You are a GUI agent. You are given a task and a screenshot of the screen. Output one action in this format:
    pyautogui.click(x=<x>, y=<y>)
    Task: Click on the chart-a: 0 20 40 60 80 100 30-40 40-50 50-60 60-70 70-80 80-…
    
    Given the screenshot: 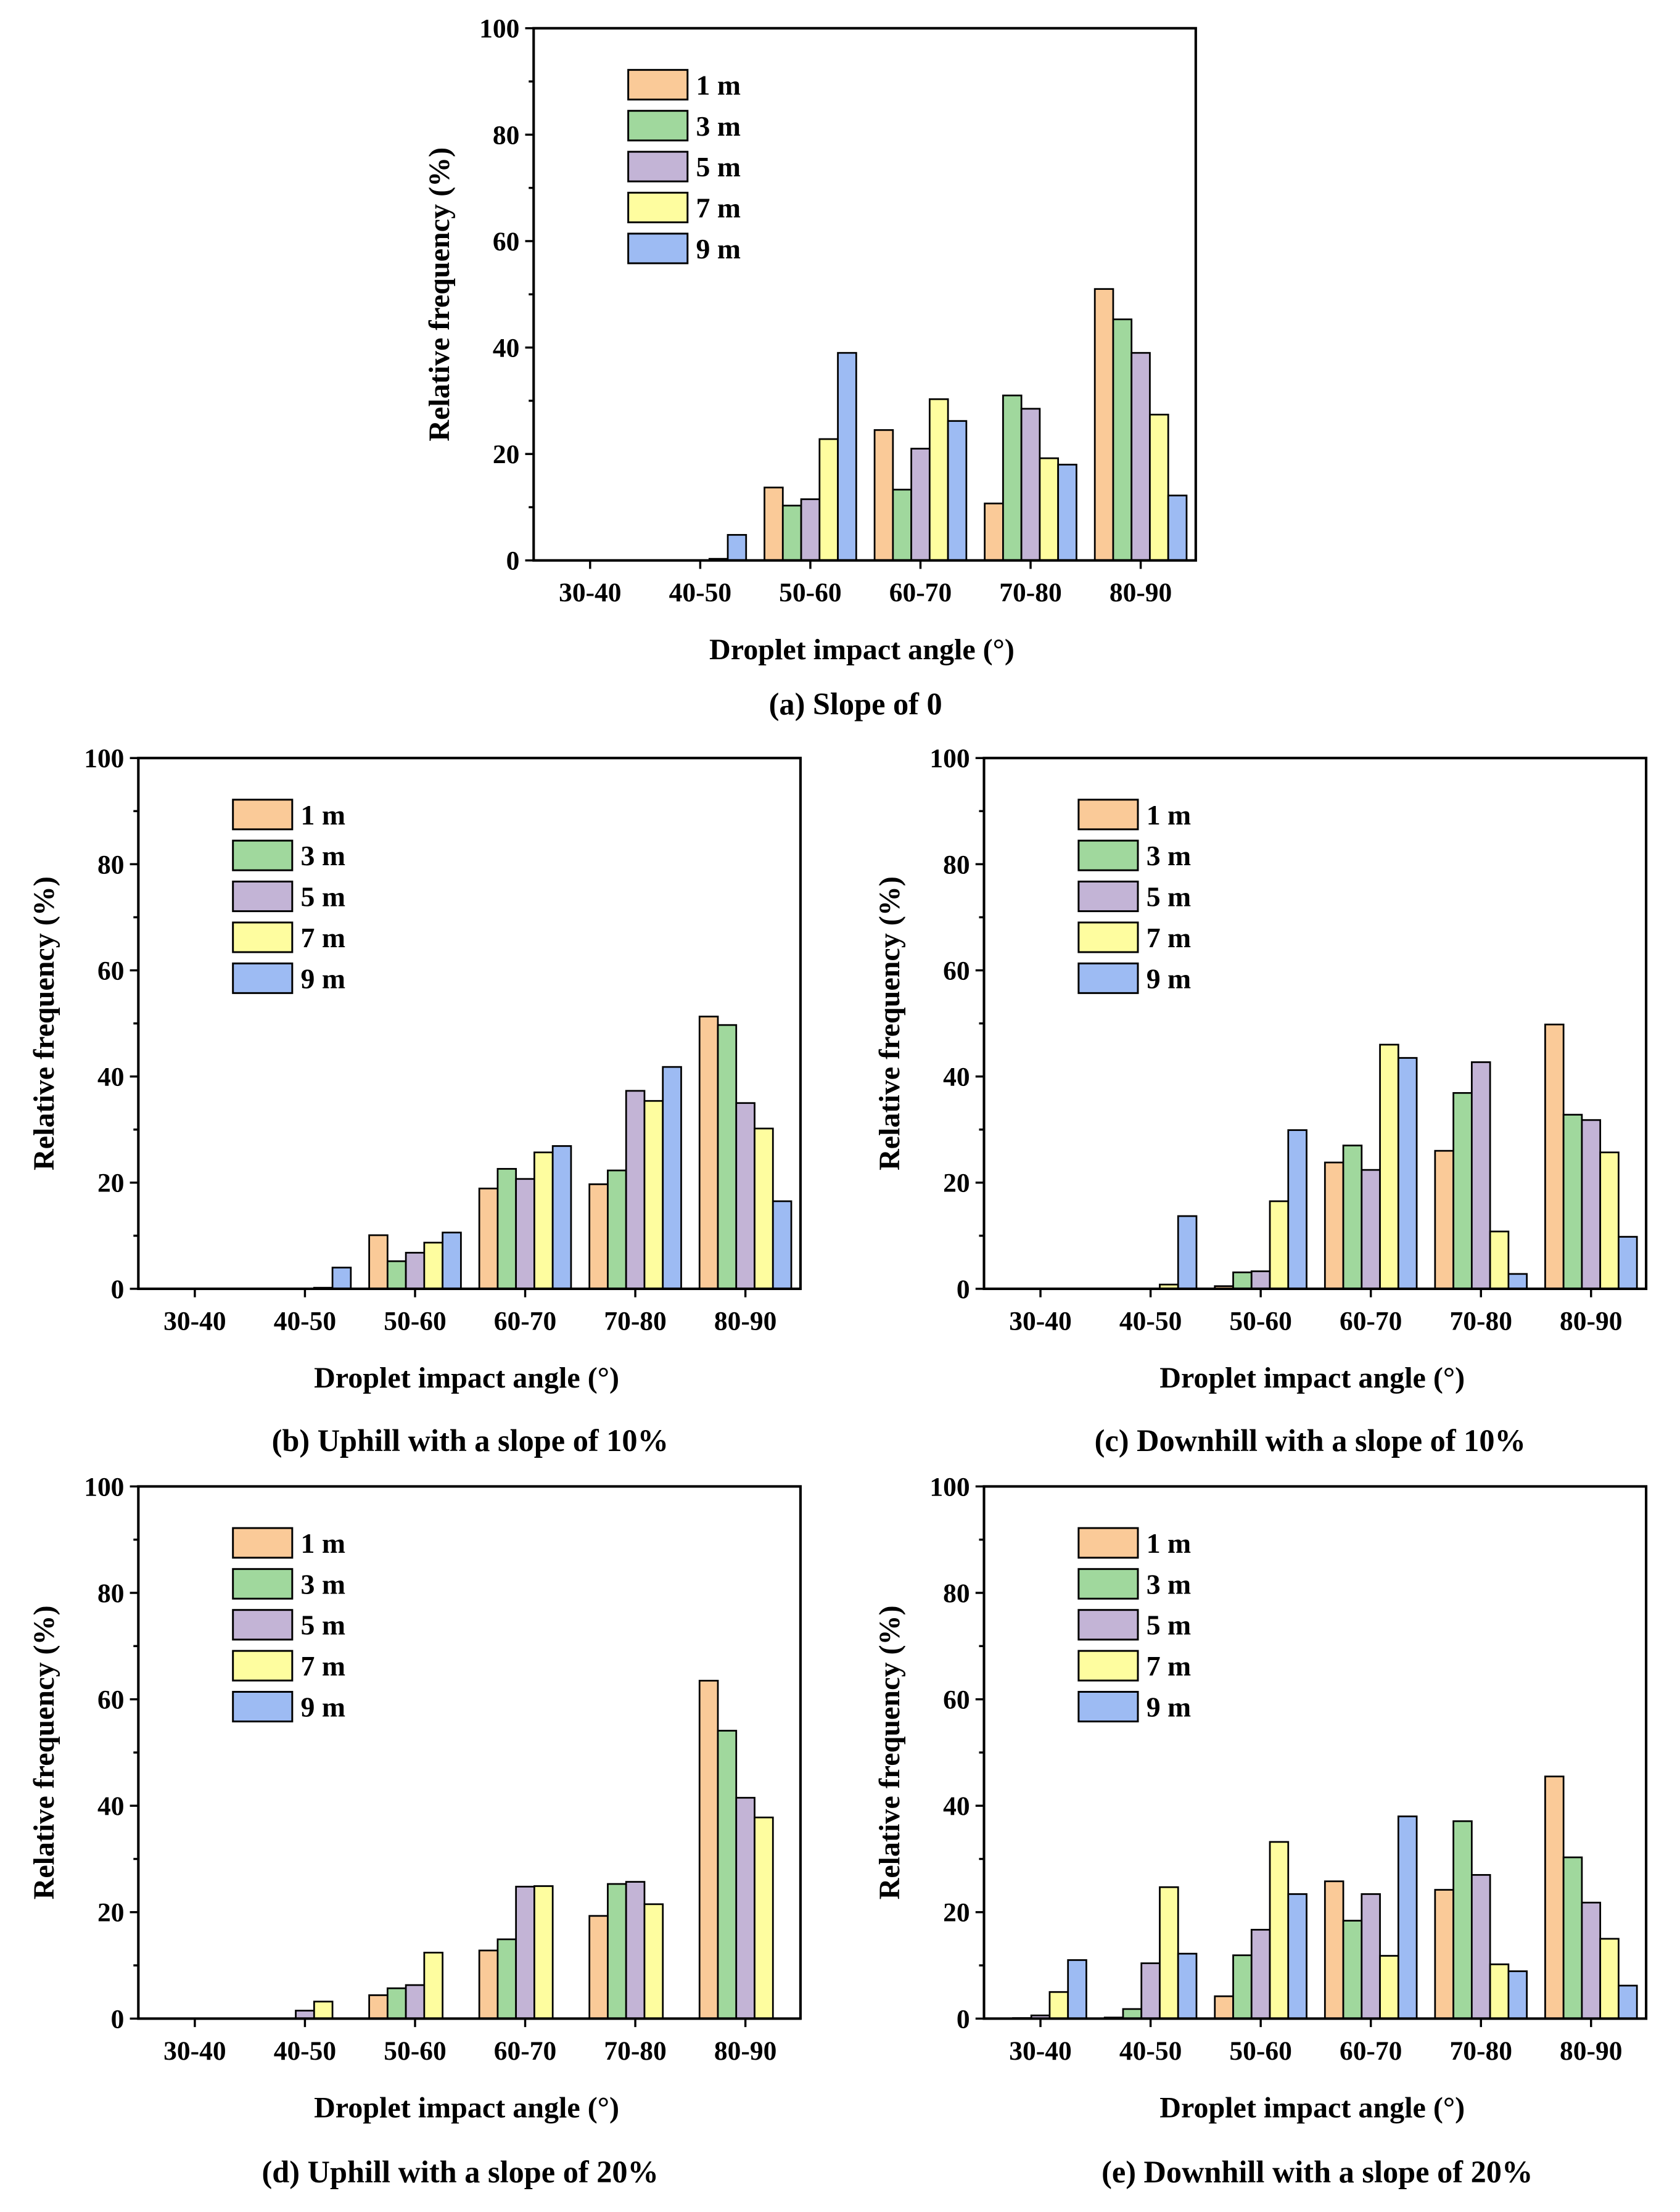 What is the action you would take?
    pyautogui.click(x=810, y=367)
    